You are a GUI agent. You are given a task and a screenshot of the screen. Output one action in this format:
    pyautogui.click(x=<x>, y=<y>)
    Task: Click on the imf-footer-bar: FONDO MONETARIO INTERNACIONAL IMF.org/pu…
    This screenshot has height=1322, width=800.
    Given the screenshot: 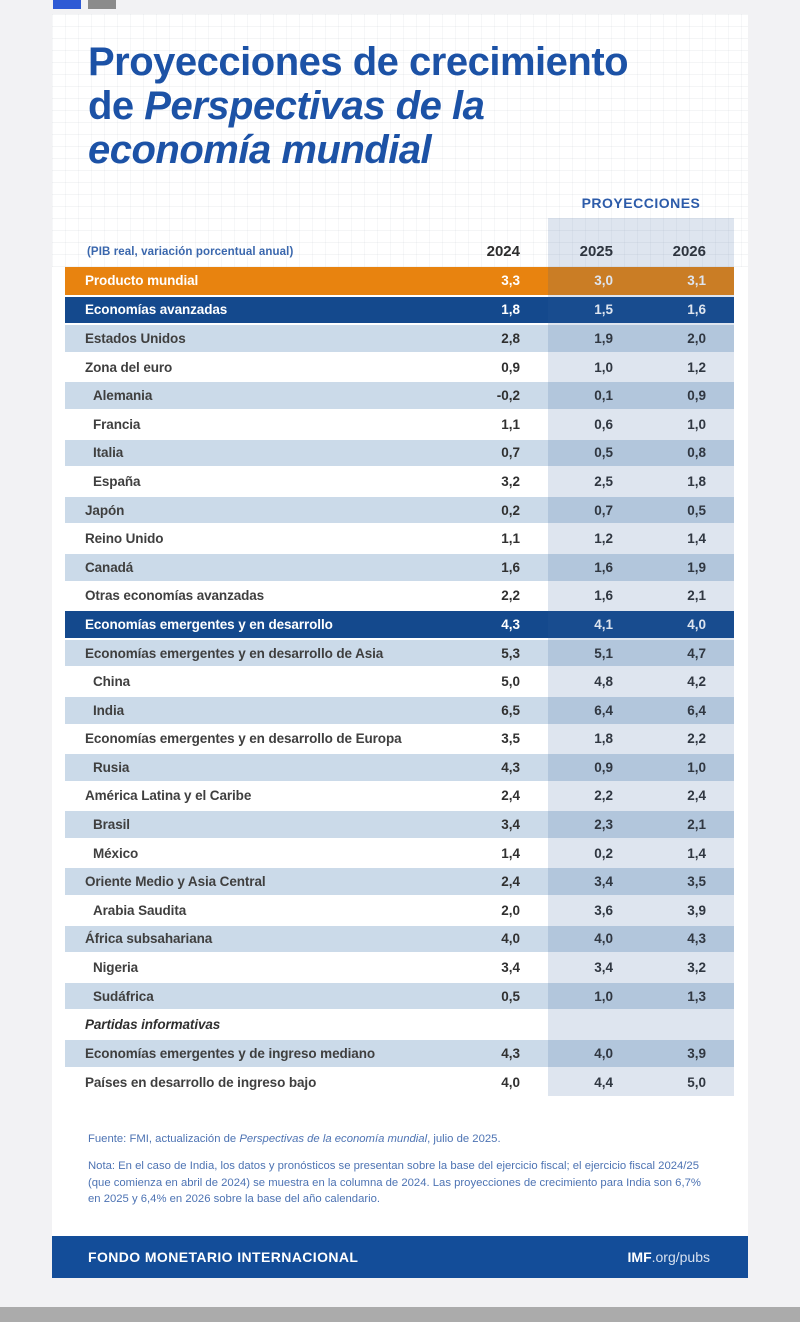 What is the action you would take?
    pyautogui.click(x=400, y=1257)
    